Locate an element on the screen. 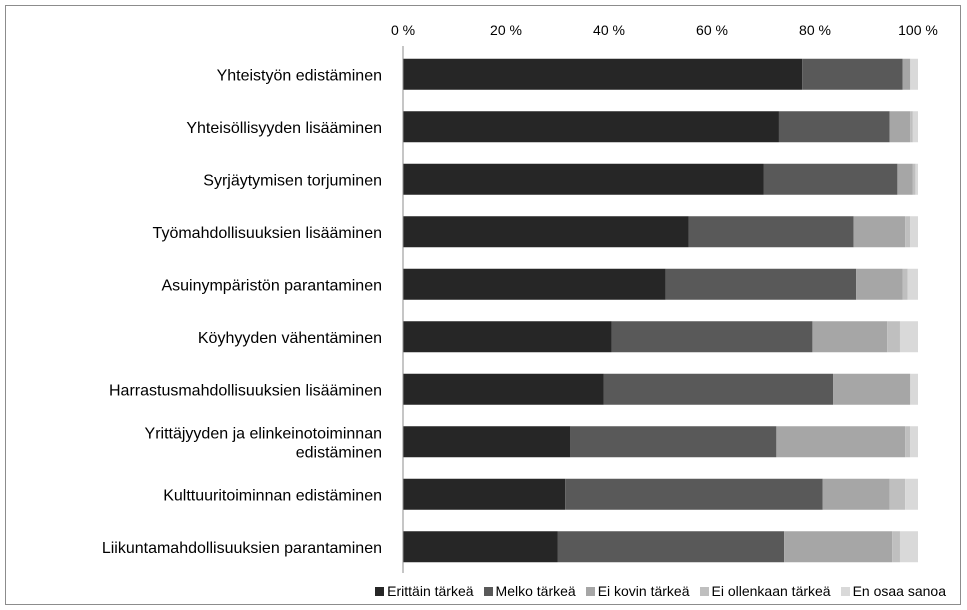  category-label: Liikuntamahdollisuuksien parantaminen is located at coordinates (242, 548).